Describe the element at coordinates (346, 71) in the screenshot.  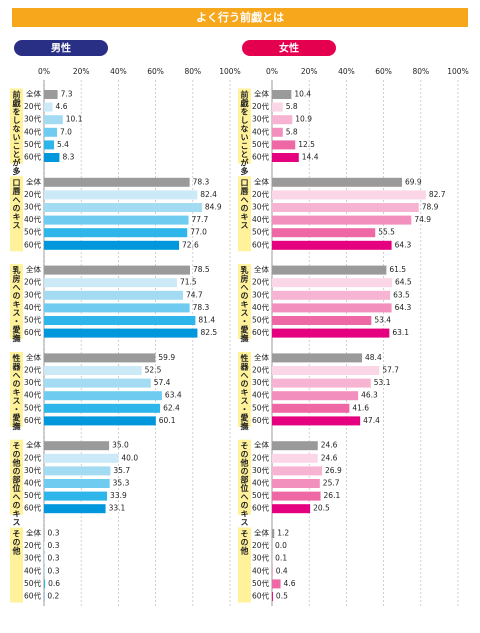
I see `x-tick-label: 40%` at that location.